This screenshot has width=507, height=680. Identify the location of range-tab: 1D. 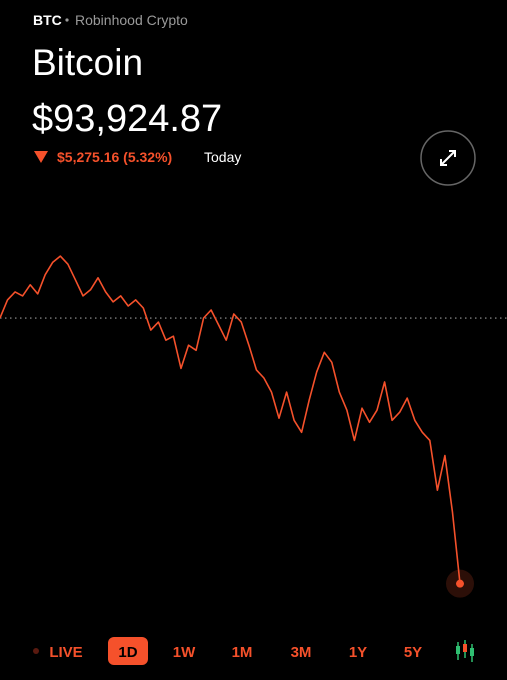
(127, 652).